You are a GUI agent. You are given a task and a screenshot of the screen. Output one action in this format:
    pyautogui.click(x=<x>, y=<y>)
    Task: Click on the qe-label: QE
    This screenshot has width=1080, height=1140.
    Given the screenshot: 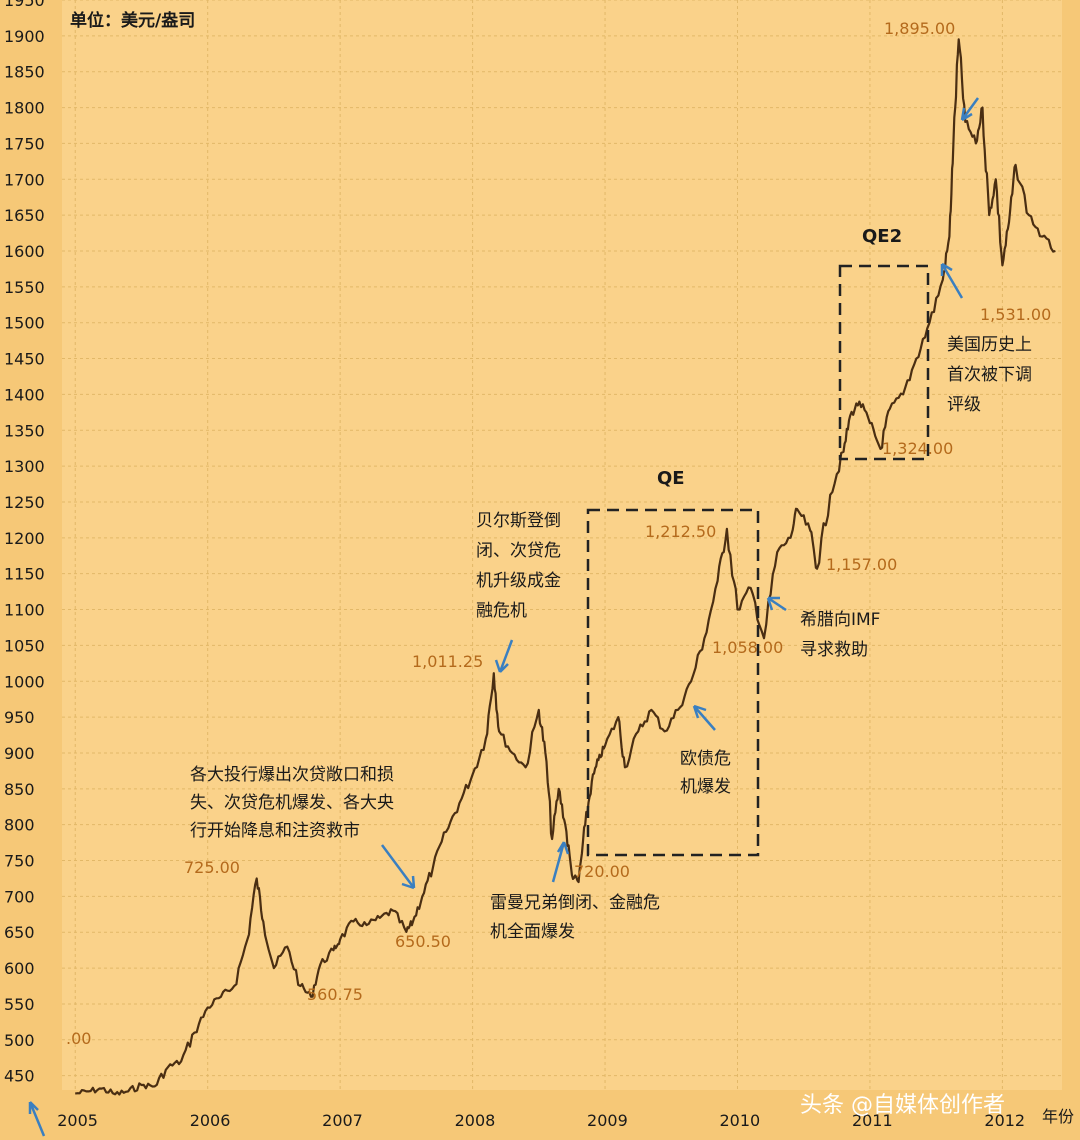 What is the action you would take?
    pyautogui.click(x=671, y=478)
    